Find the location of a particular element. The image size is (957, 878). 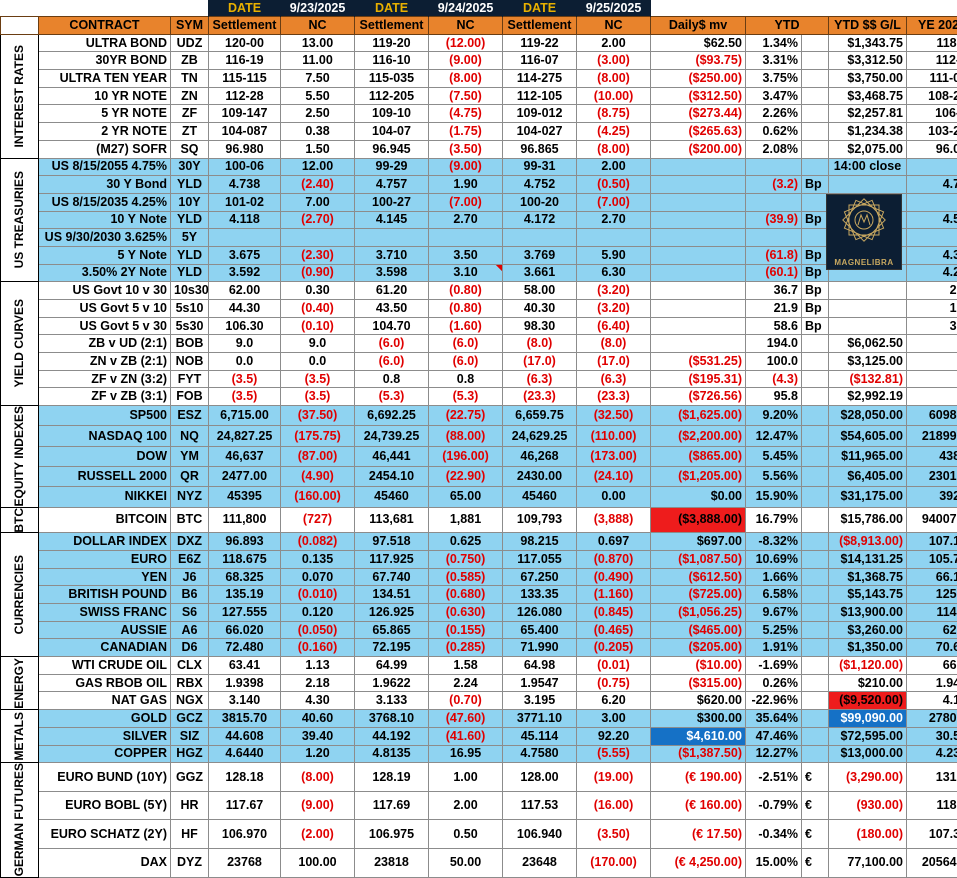

cell-ytd: 35.64% is located at coordinates (774, 719).